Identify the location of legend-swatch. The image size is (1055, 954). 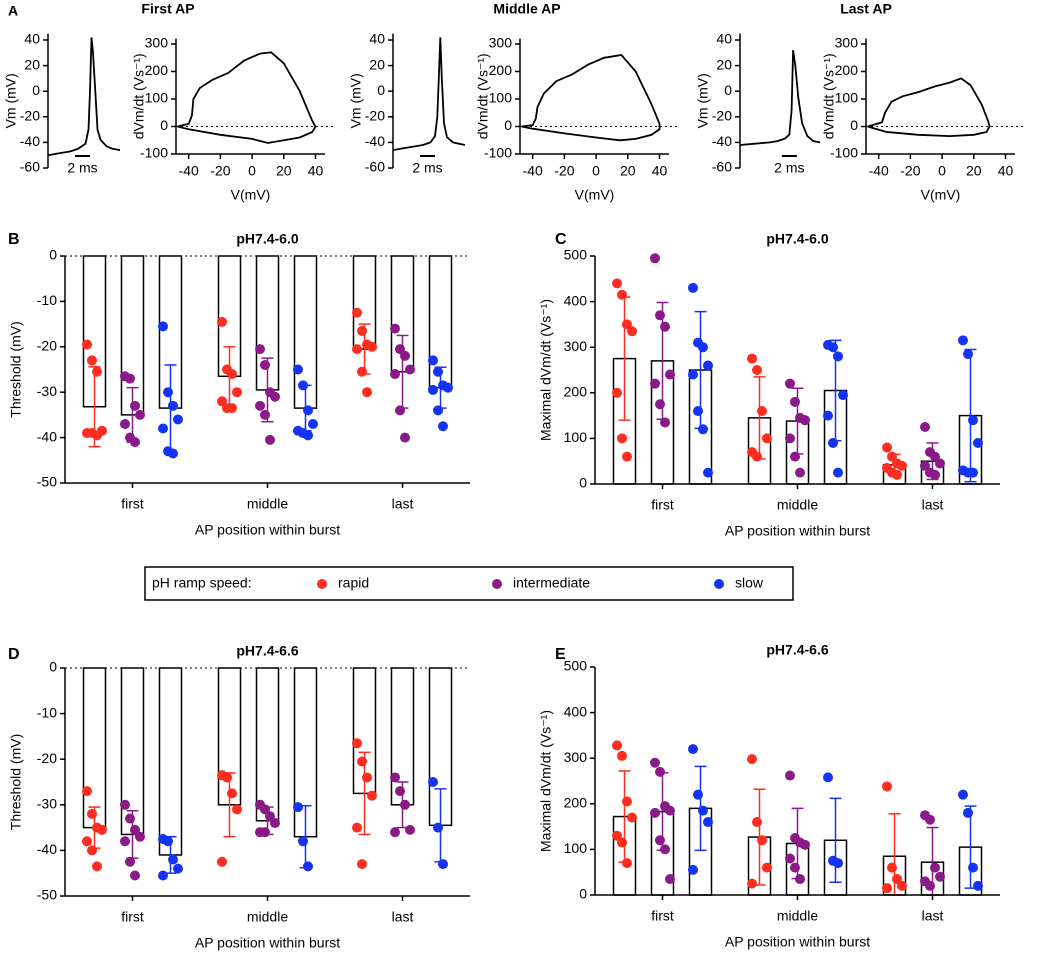
(719, 584).